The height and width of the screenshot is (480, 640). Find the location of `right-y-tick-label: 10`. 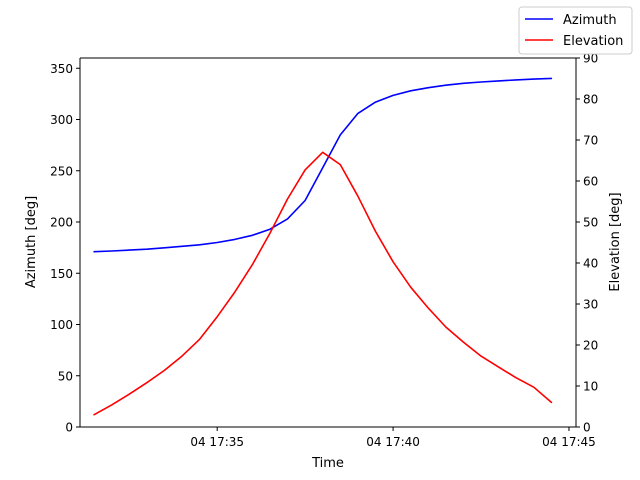

right-y-tick-label: 10 is located at coordinates (590, 387).